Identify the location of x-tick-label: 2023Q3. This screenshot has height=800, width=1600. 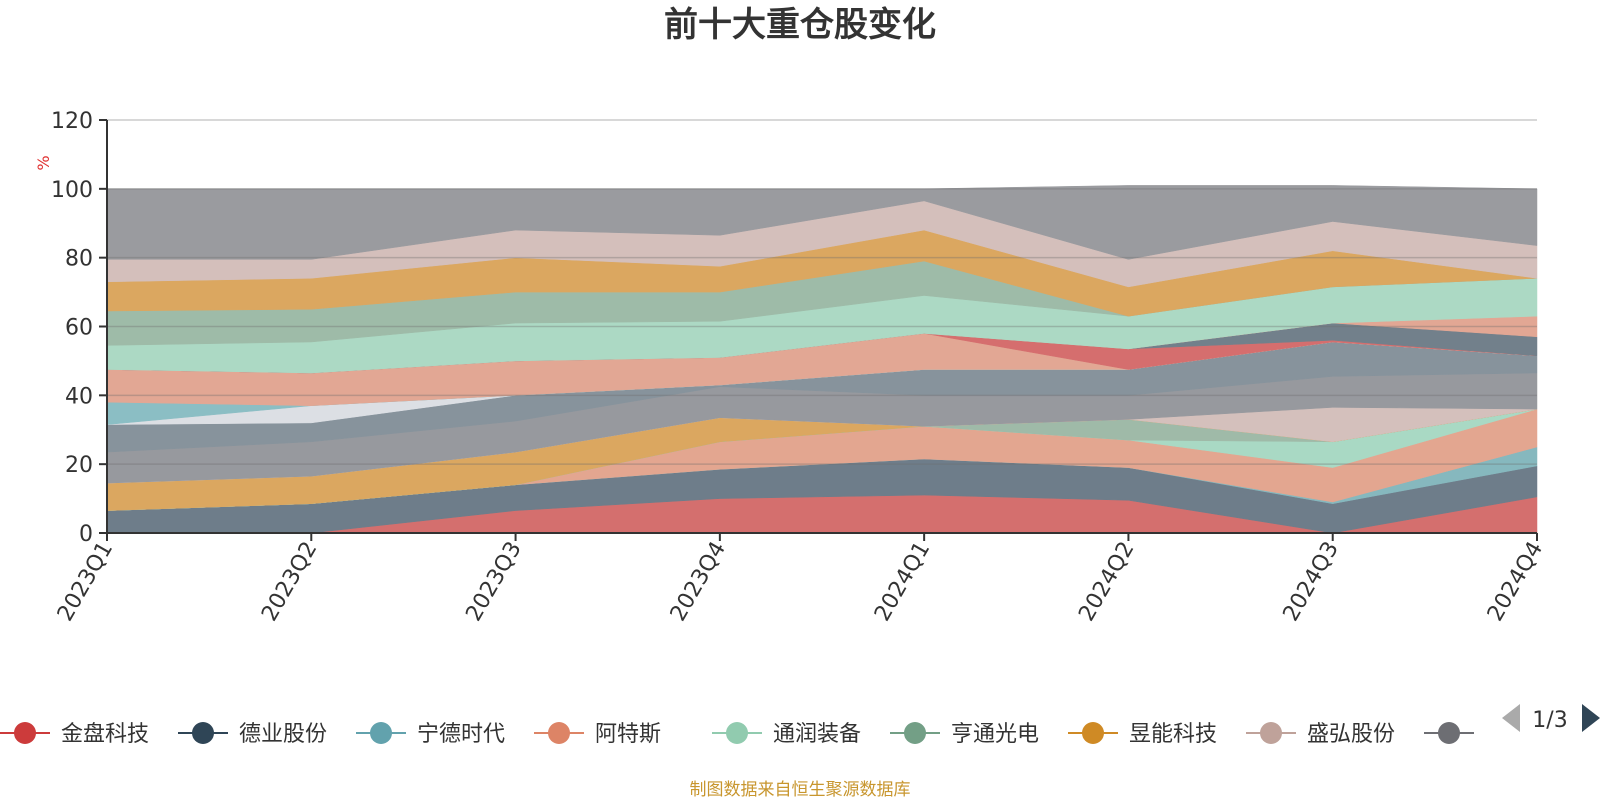
(493, 582).